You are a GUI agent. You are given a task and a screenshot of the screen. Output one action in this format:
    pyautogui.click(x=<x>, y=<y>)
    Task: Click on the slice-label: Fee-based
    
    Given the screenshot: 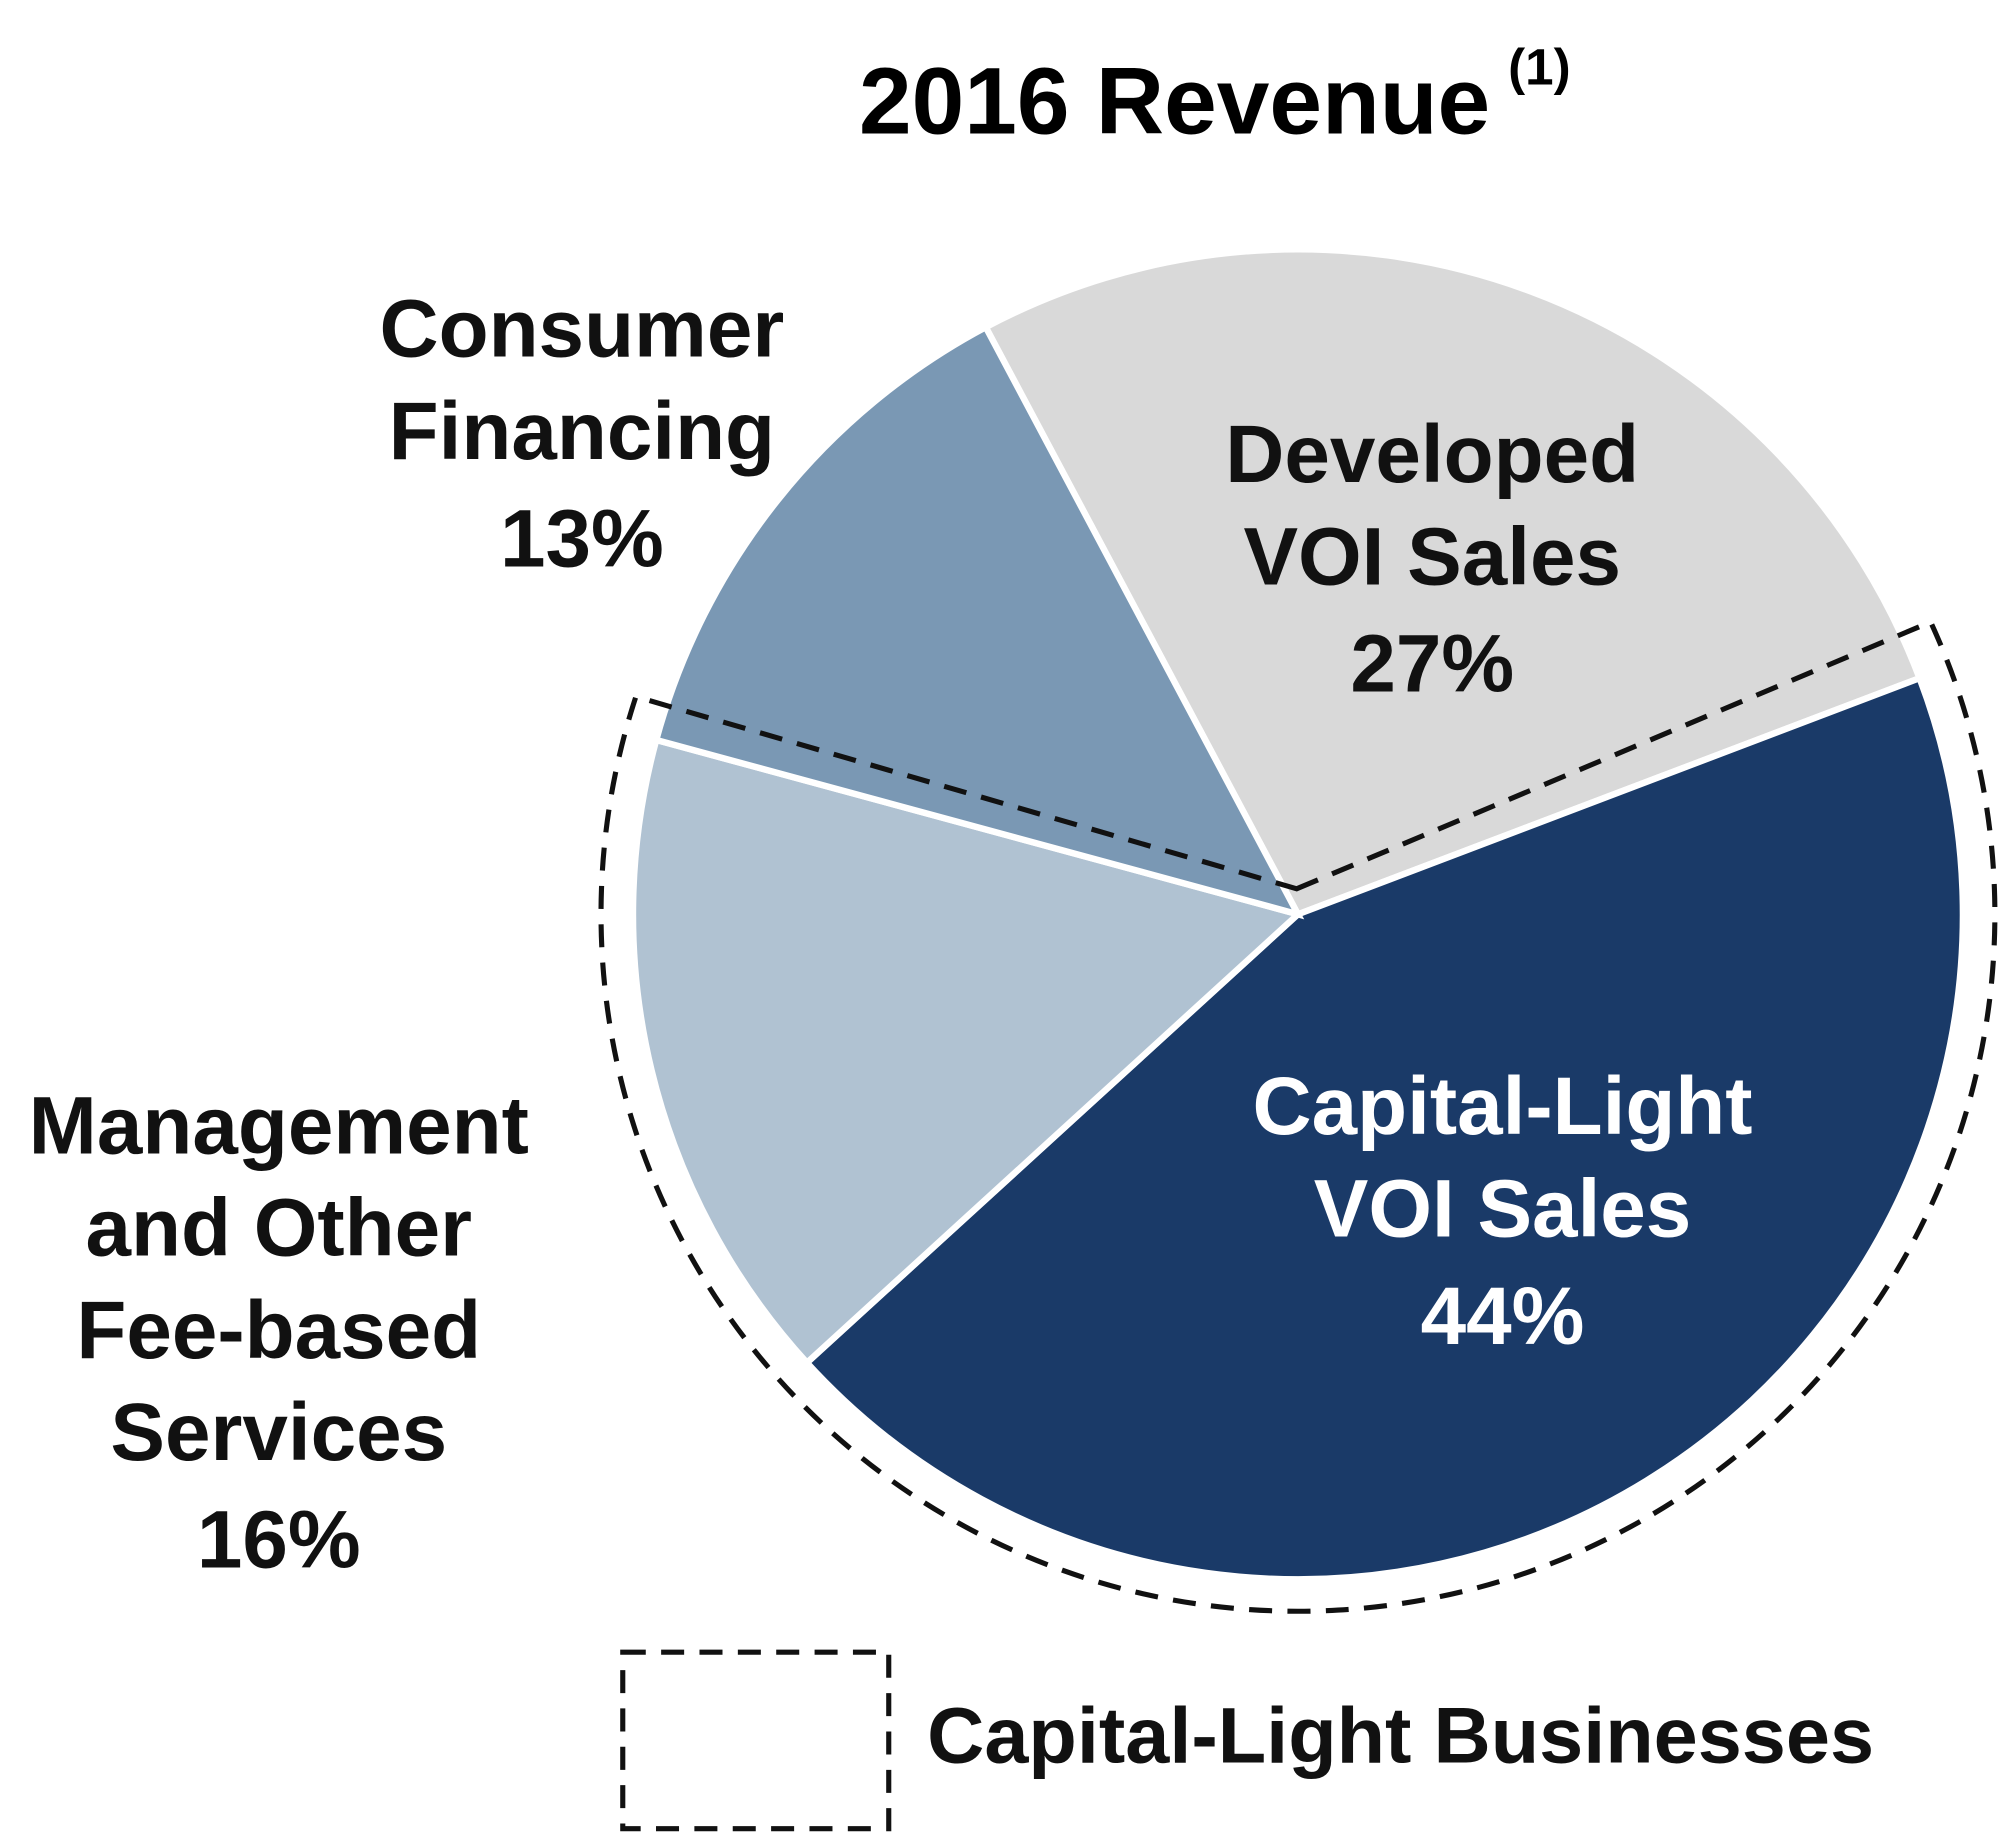 What is the action you would take?
    pyautogui.click(x=278, y=1330)
    